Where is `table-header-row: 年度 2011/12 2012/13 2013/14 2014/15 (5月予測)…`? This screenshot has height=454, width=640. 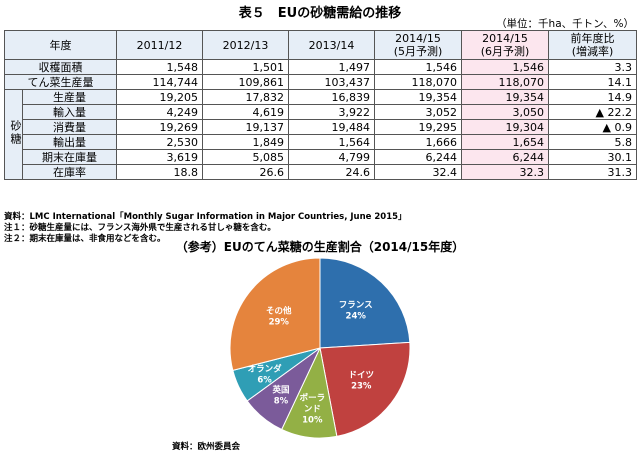 table-header-row: 年度 2011/12 2012/13 2013/14 2014/15 (5月予測)… is located at coordinates (320, 45).